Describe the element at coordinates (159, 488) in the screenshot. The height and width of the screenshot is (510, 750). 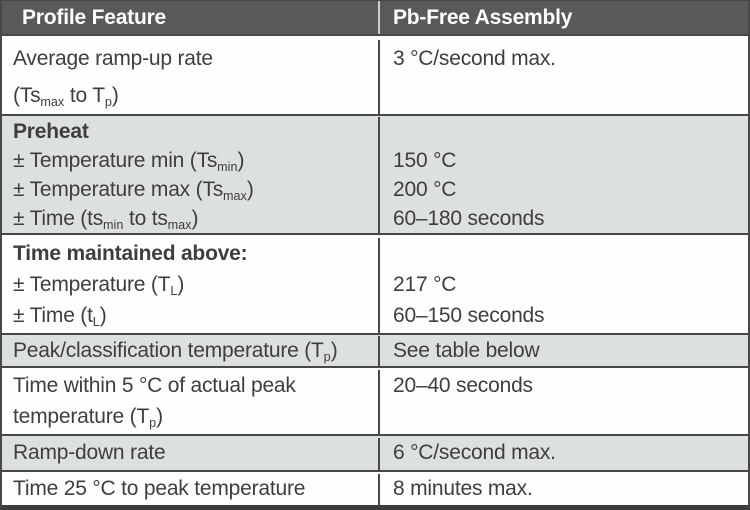
I see `text-segment: Time 25 °C to peak temperature` at that location.